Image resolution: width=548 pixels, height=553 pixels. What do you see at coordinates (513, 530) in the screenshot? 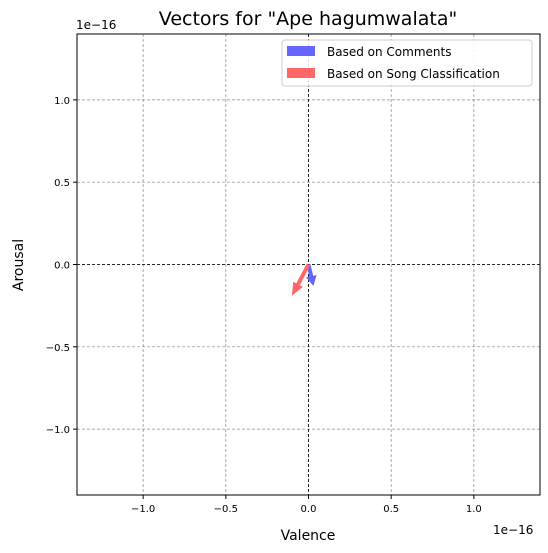
I see `x-offset-label: 1e−16` at bounding box center [513, 530].